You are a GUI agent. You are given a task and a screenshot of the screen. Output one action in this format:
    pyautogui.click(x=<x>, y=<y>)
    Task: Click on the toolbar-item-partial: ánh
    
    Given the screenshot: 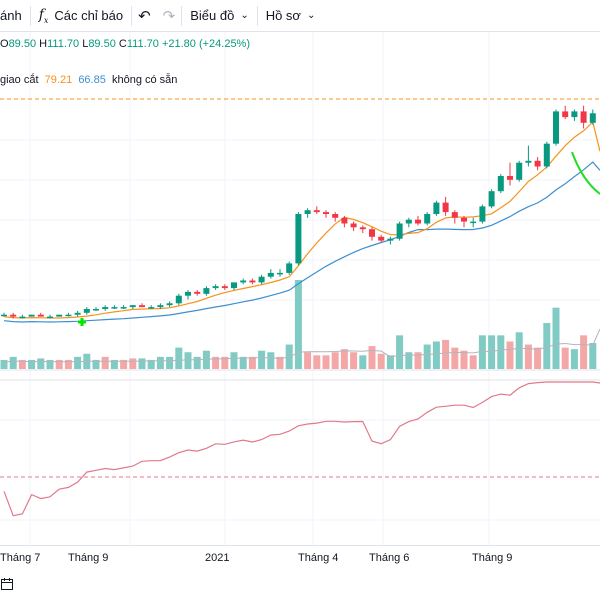 What is the action you would take?
    pyautogui.click(x=15, y=15)
    